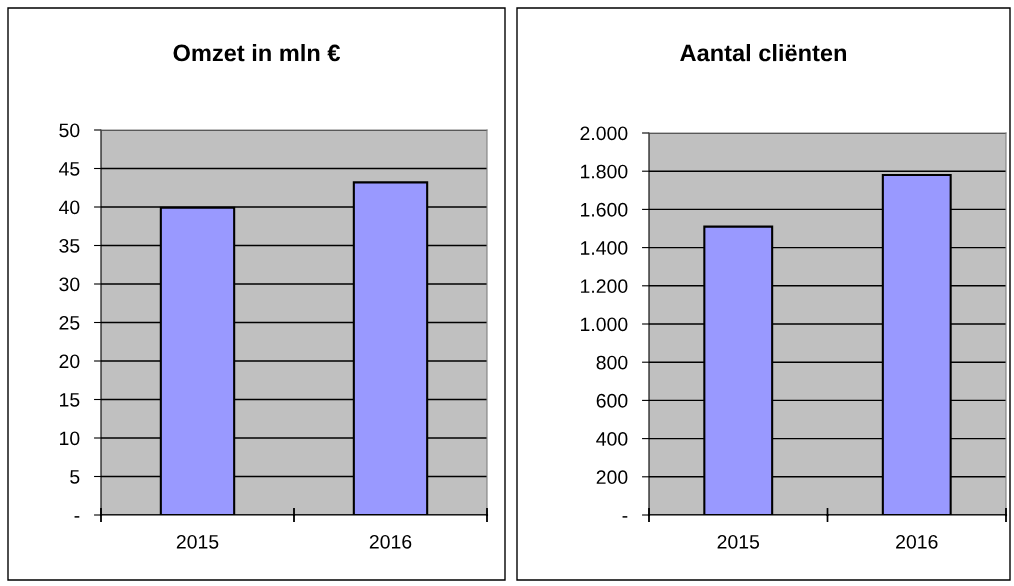 This screenshot has width=1014, height=586. What do you see at coordinates (69, 322) in the screenshot?
I see `y-tick-label: 25` at bounding box center [69, 322].